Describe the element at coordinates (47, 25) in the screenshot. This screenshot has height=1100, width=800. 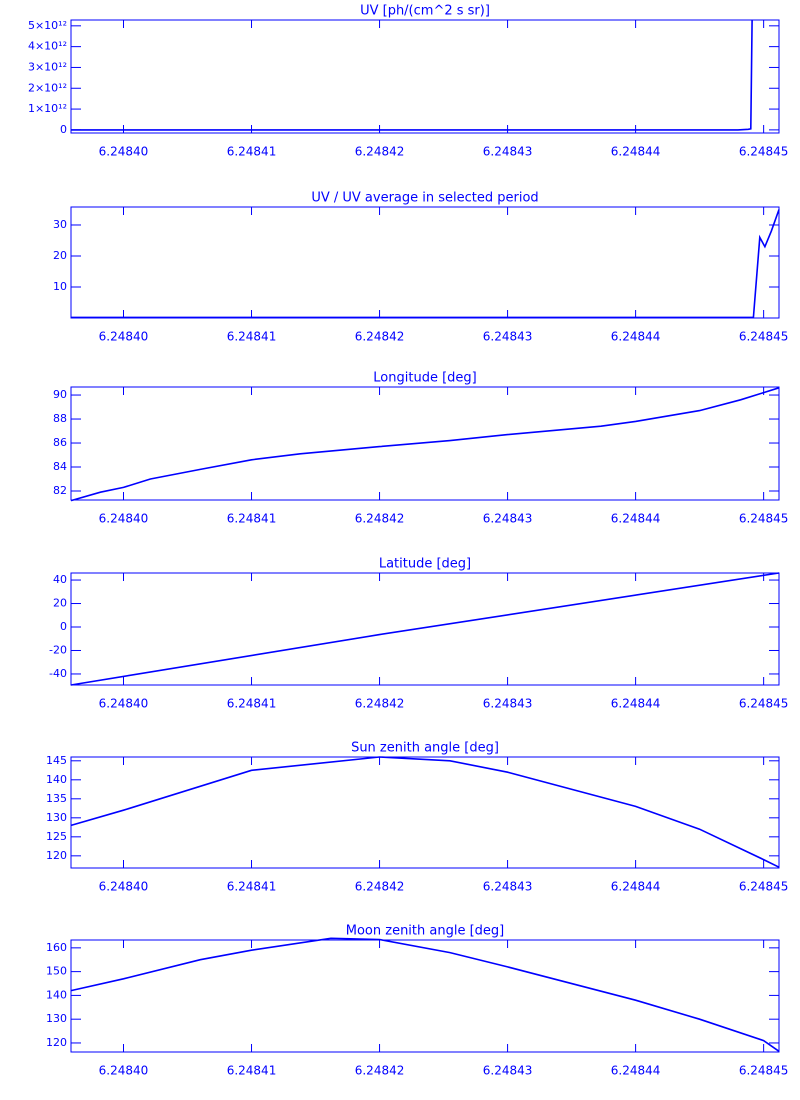
I see `y-tick-label: 5×10¹²` at that location.